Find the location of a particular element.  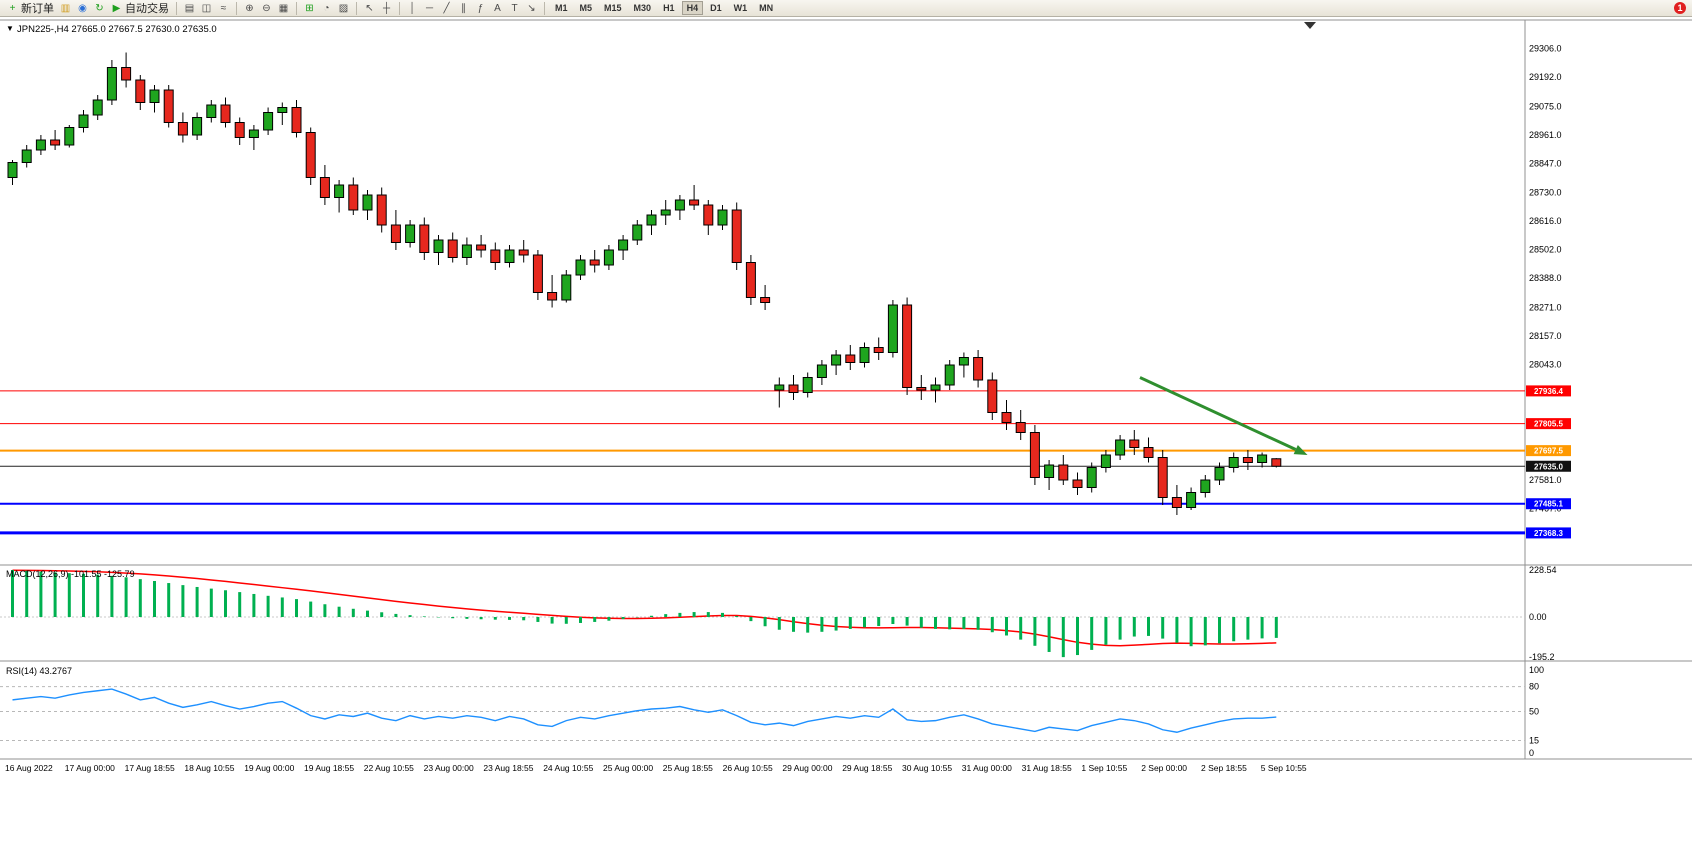

indicators-icon: ⊞ is located at coordinates (309, 8).